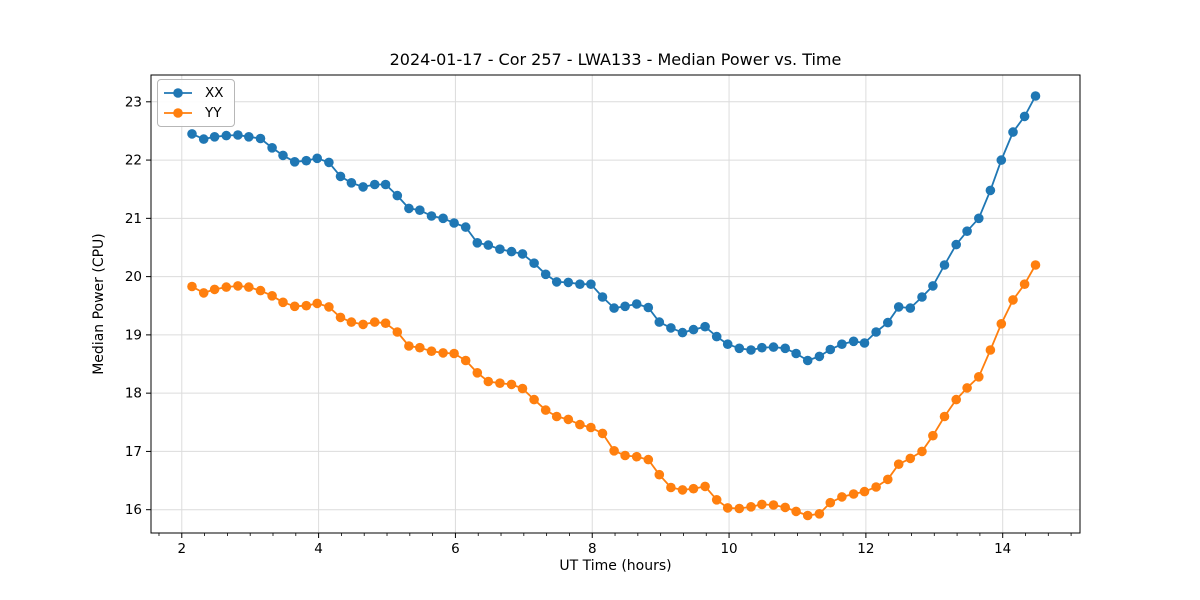  Describe the element at coordinates (196, 103) in the screenshot. I see `legend: XX YY` at that location.